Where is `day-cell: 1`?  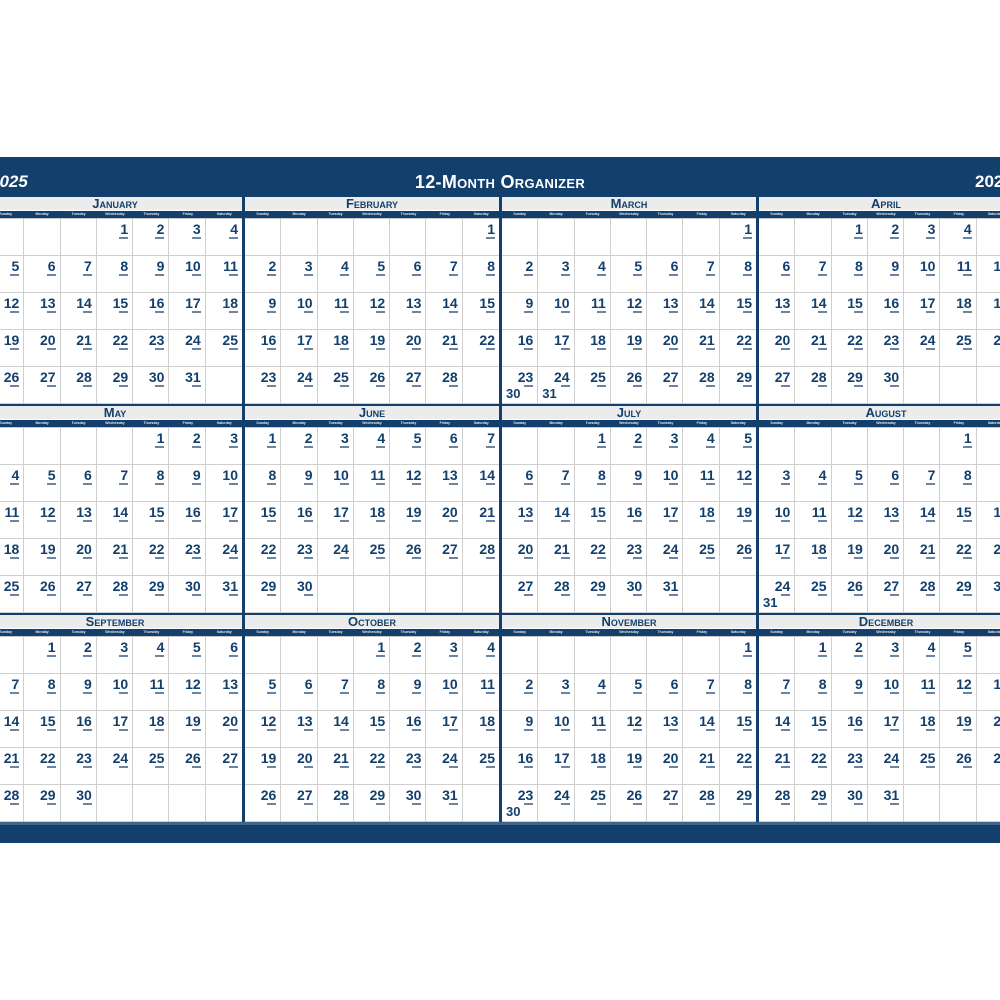 day-cell: 1 is located at coordinates (849, 237).